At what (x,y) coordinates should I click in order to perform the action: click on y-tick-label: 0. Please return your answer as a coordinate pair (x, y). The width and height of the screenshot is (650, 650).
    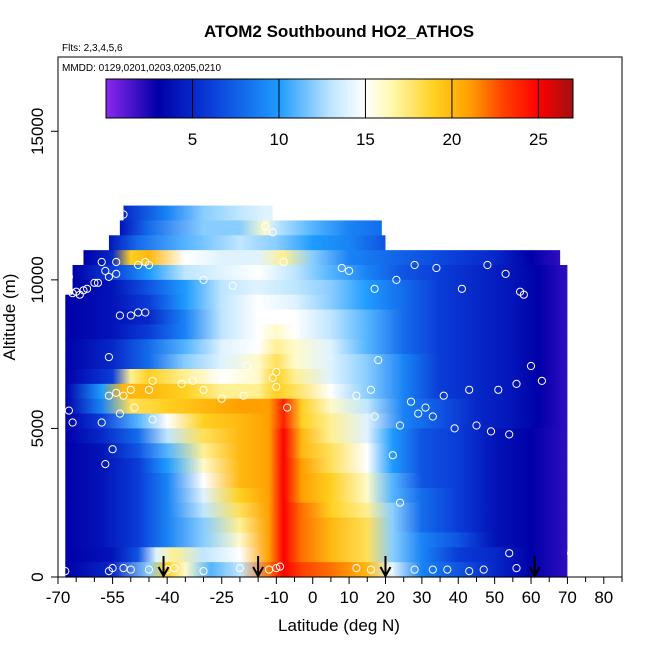
    Looking at the image, I should click on (37, 576).